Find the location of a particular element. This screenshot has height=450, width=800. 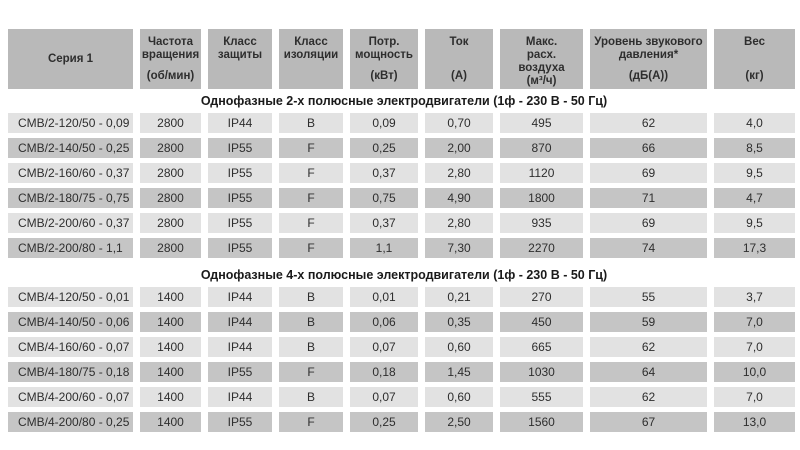

model-cell: CMB/2-200/80 - 1,1 is located at coordinates (70, 248).